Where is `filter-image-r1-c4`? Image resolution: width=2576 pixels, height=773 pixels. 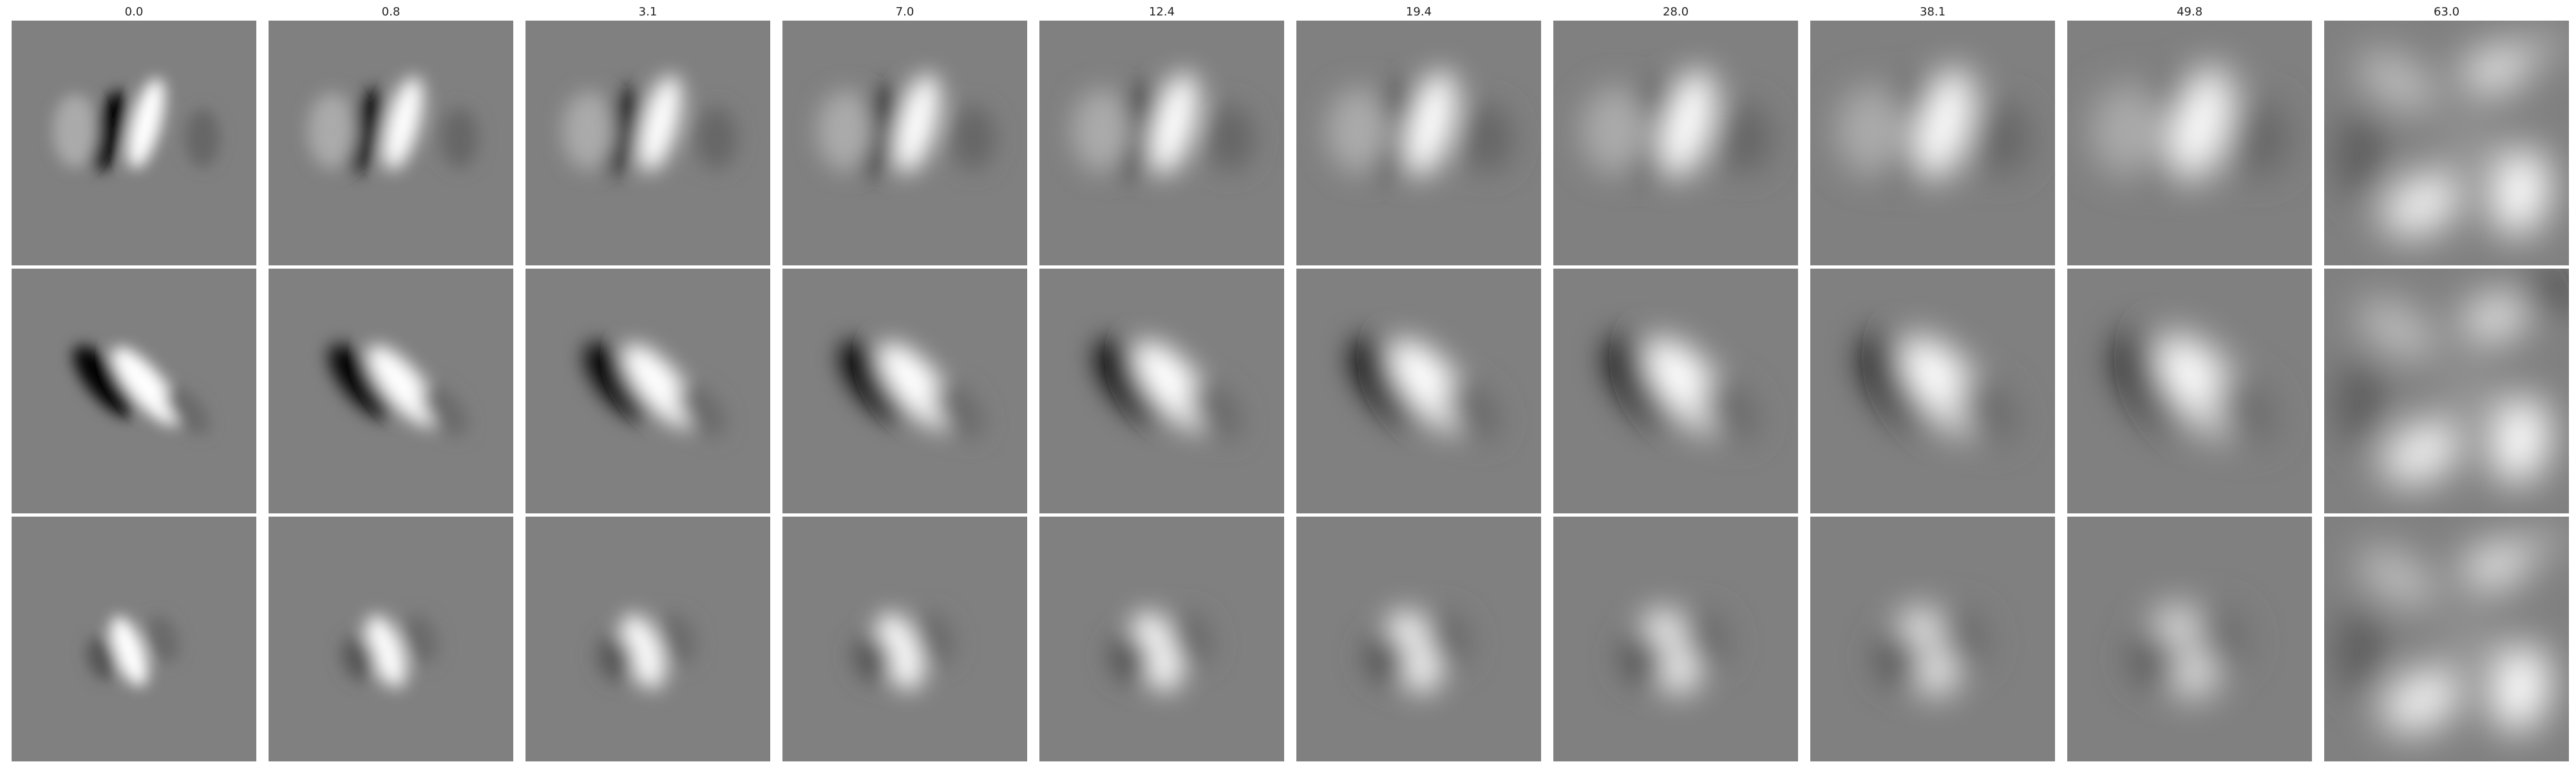 filter-image-r1-c4 is located at coordinates (1161, 391).